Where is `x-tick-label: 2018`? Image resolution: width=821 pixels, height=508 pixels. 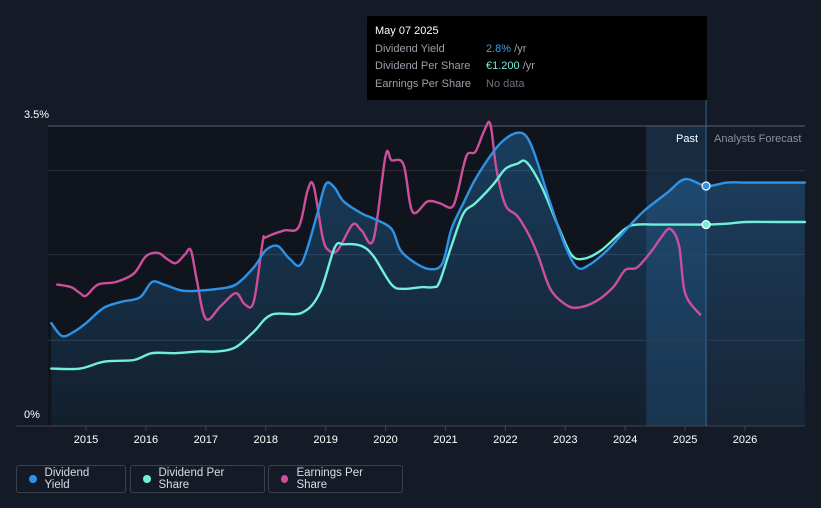
x-tick-label: 2018 is located at coordinates (265, 440).